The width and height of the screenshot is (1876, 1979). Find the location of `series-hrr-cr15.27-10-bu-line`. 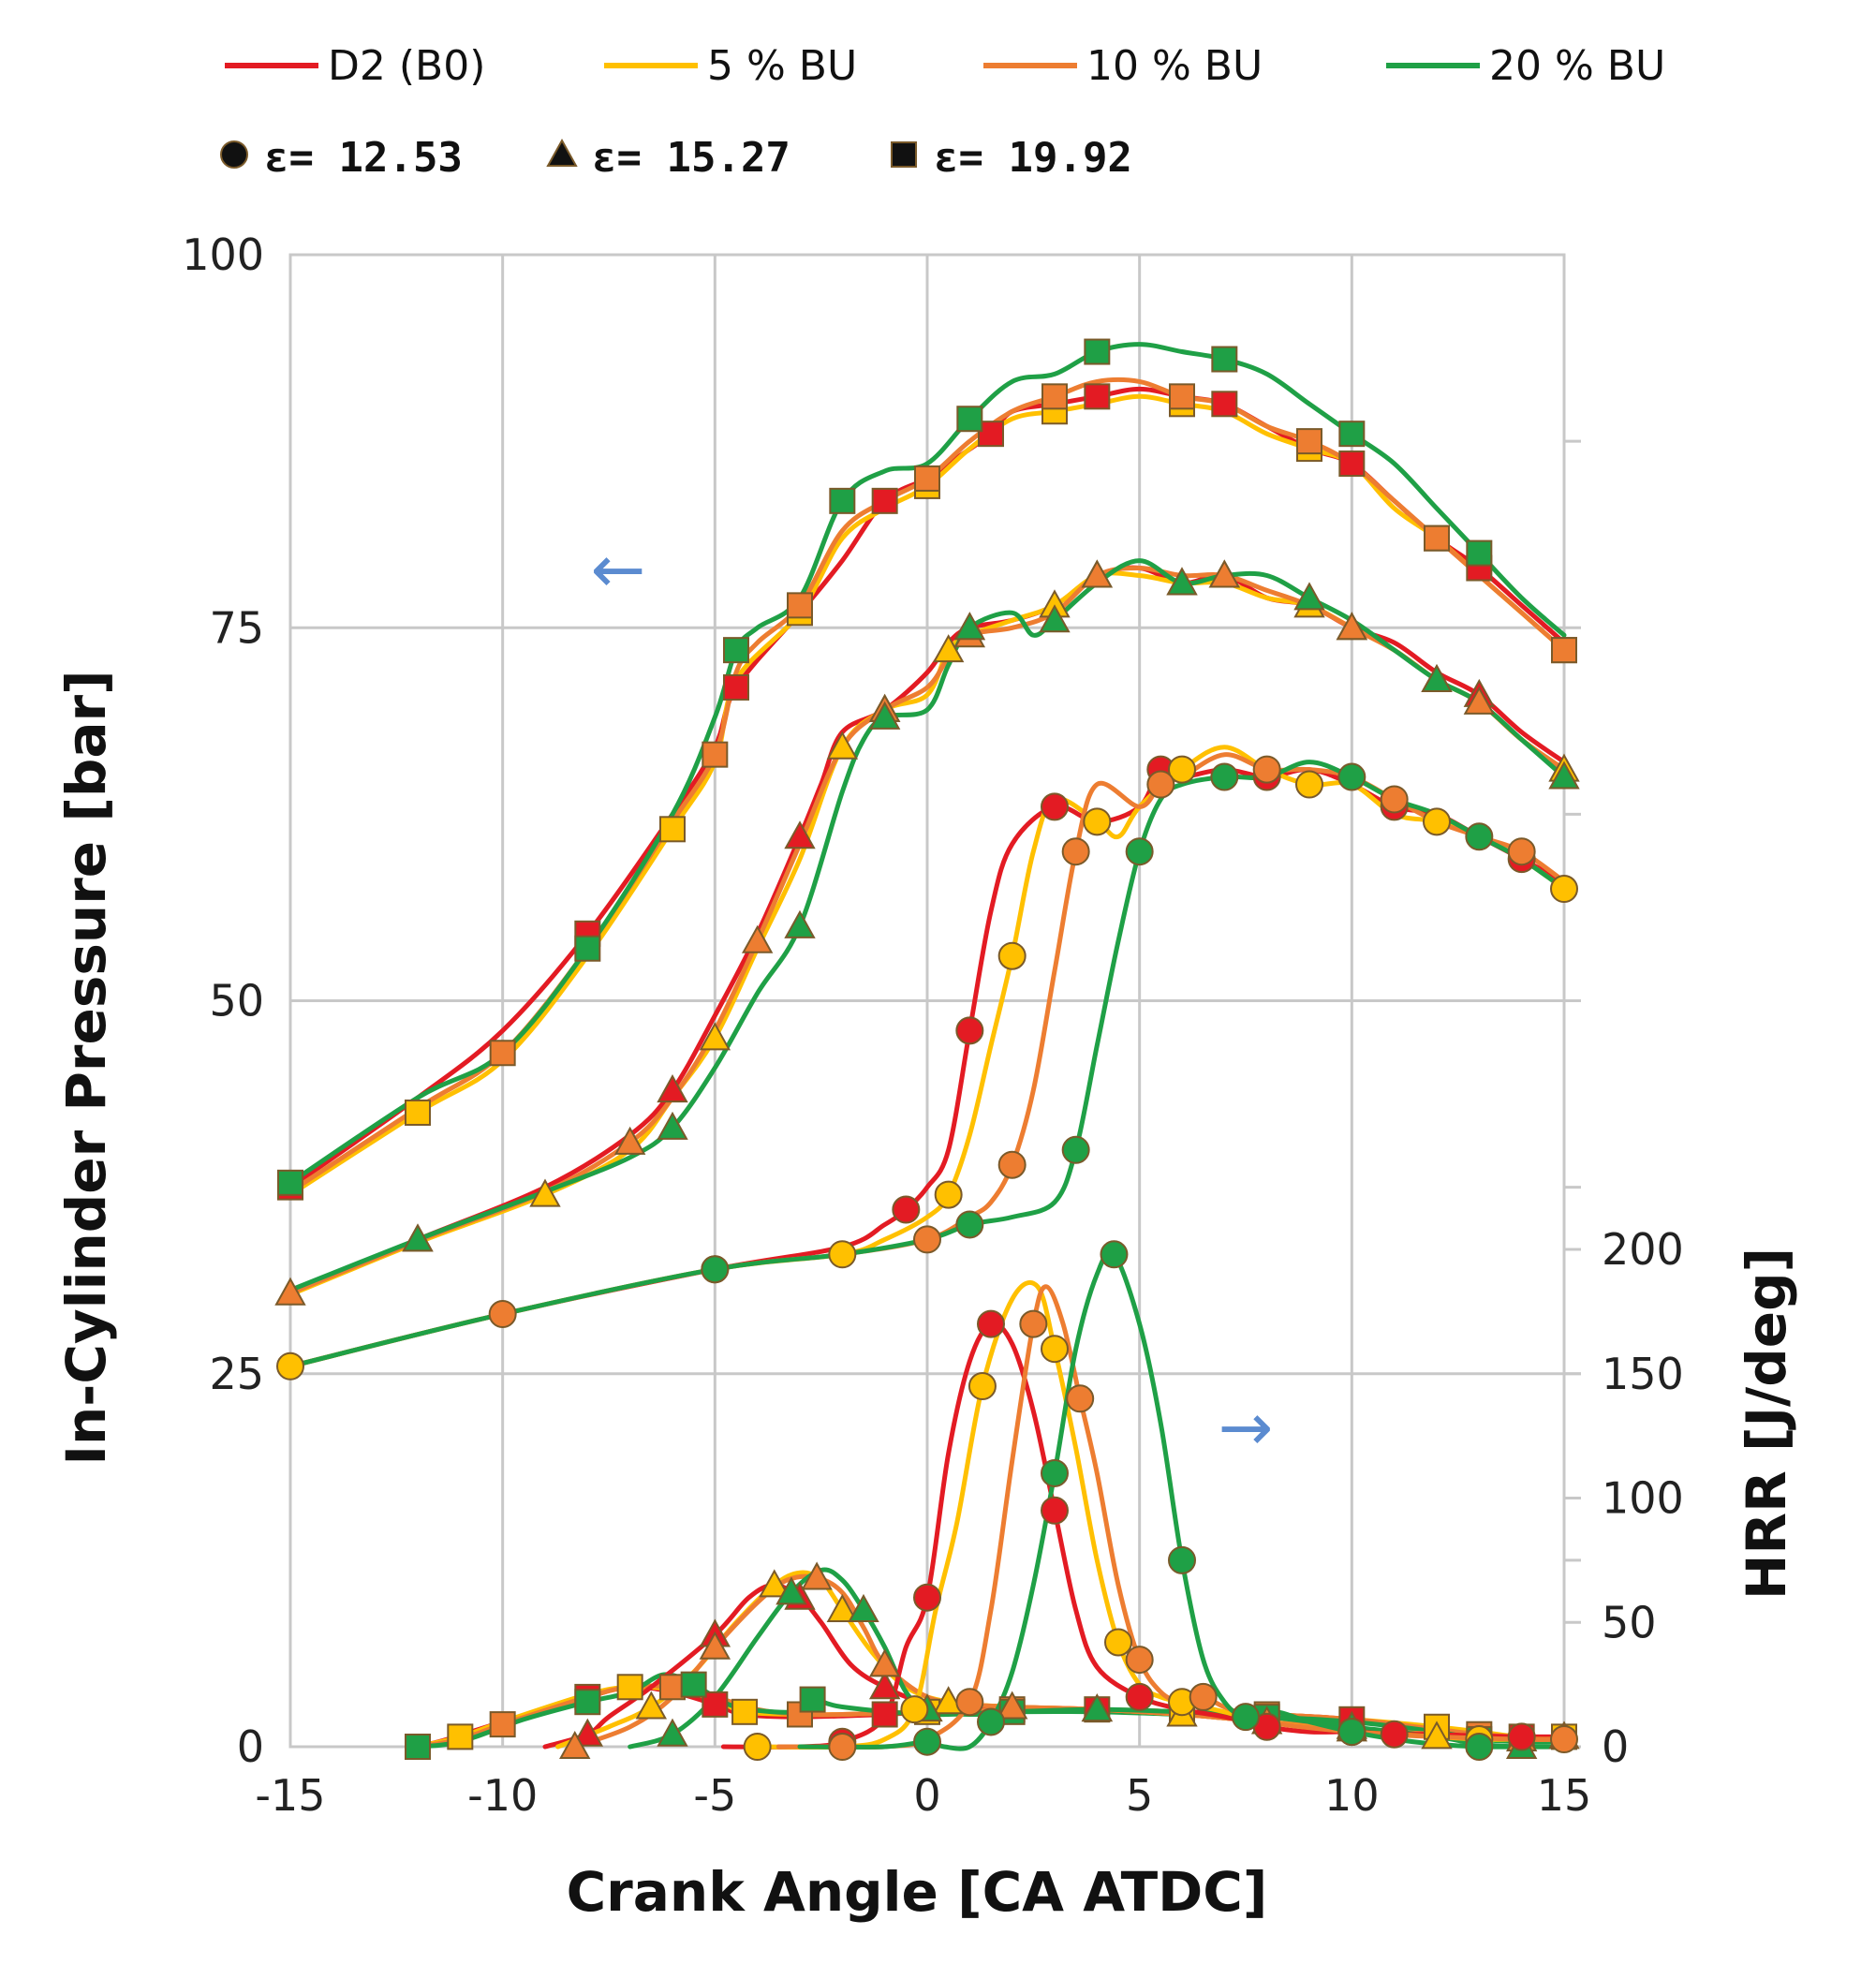

series-hrr-cr15.27-10-bu-line is located at coordinates (1069, 1662).